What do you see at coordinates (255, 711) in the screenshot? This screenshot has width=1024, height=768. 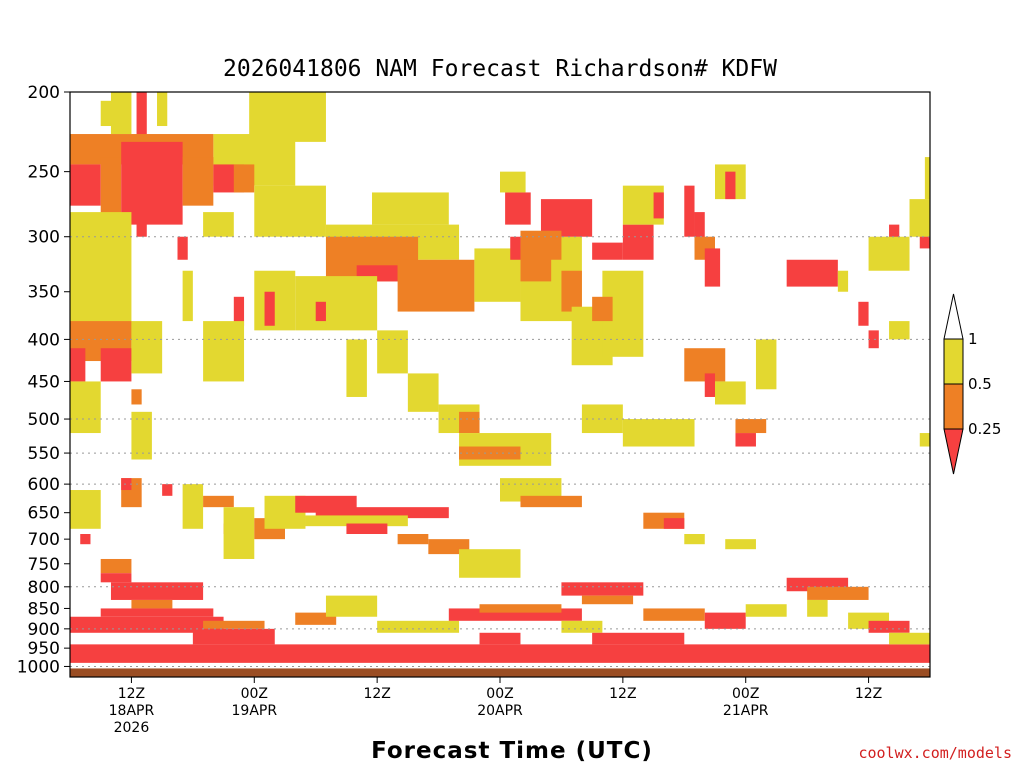 I see `x-tick-label-1-1: 19APR` at bounding box center [255, 711].